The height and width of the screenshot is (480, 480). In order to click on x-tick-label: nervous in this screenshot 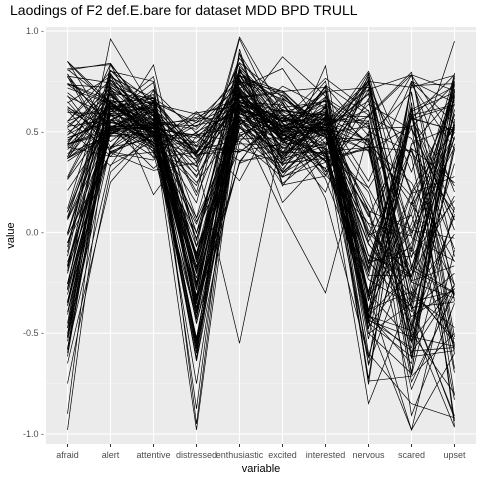, I will do `click(368, 455)`.